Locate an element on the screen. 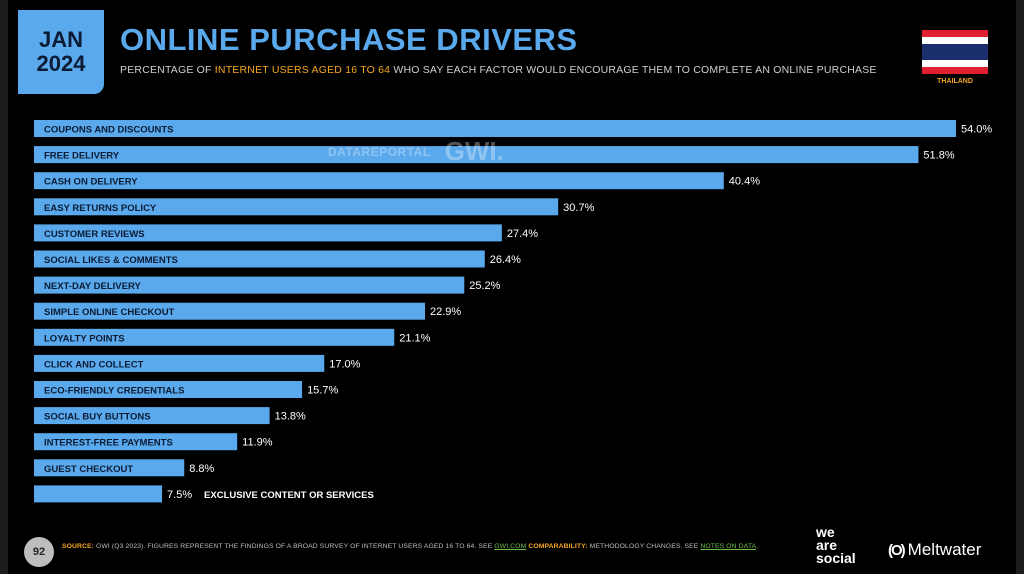  date-month: JAN is located at coordinates (60, 39).